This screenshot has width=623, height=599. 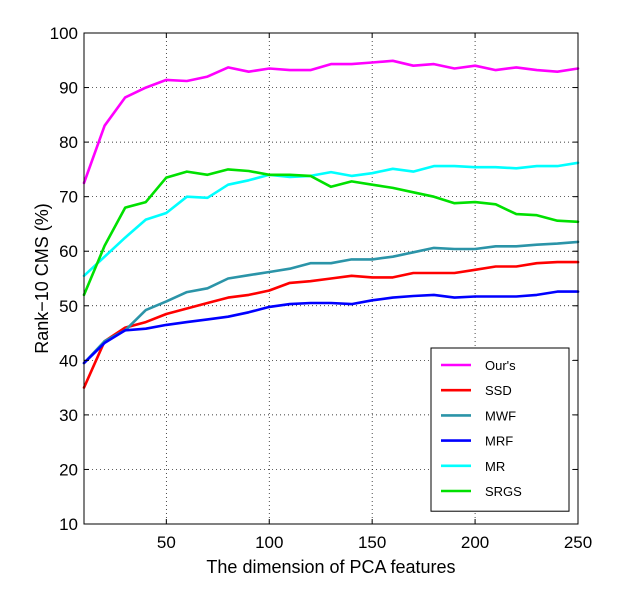 I want to click on y-tick-label: 20, so click(x=68, y=469).